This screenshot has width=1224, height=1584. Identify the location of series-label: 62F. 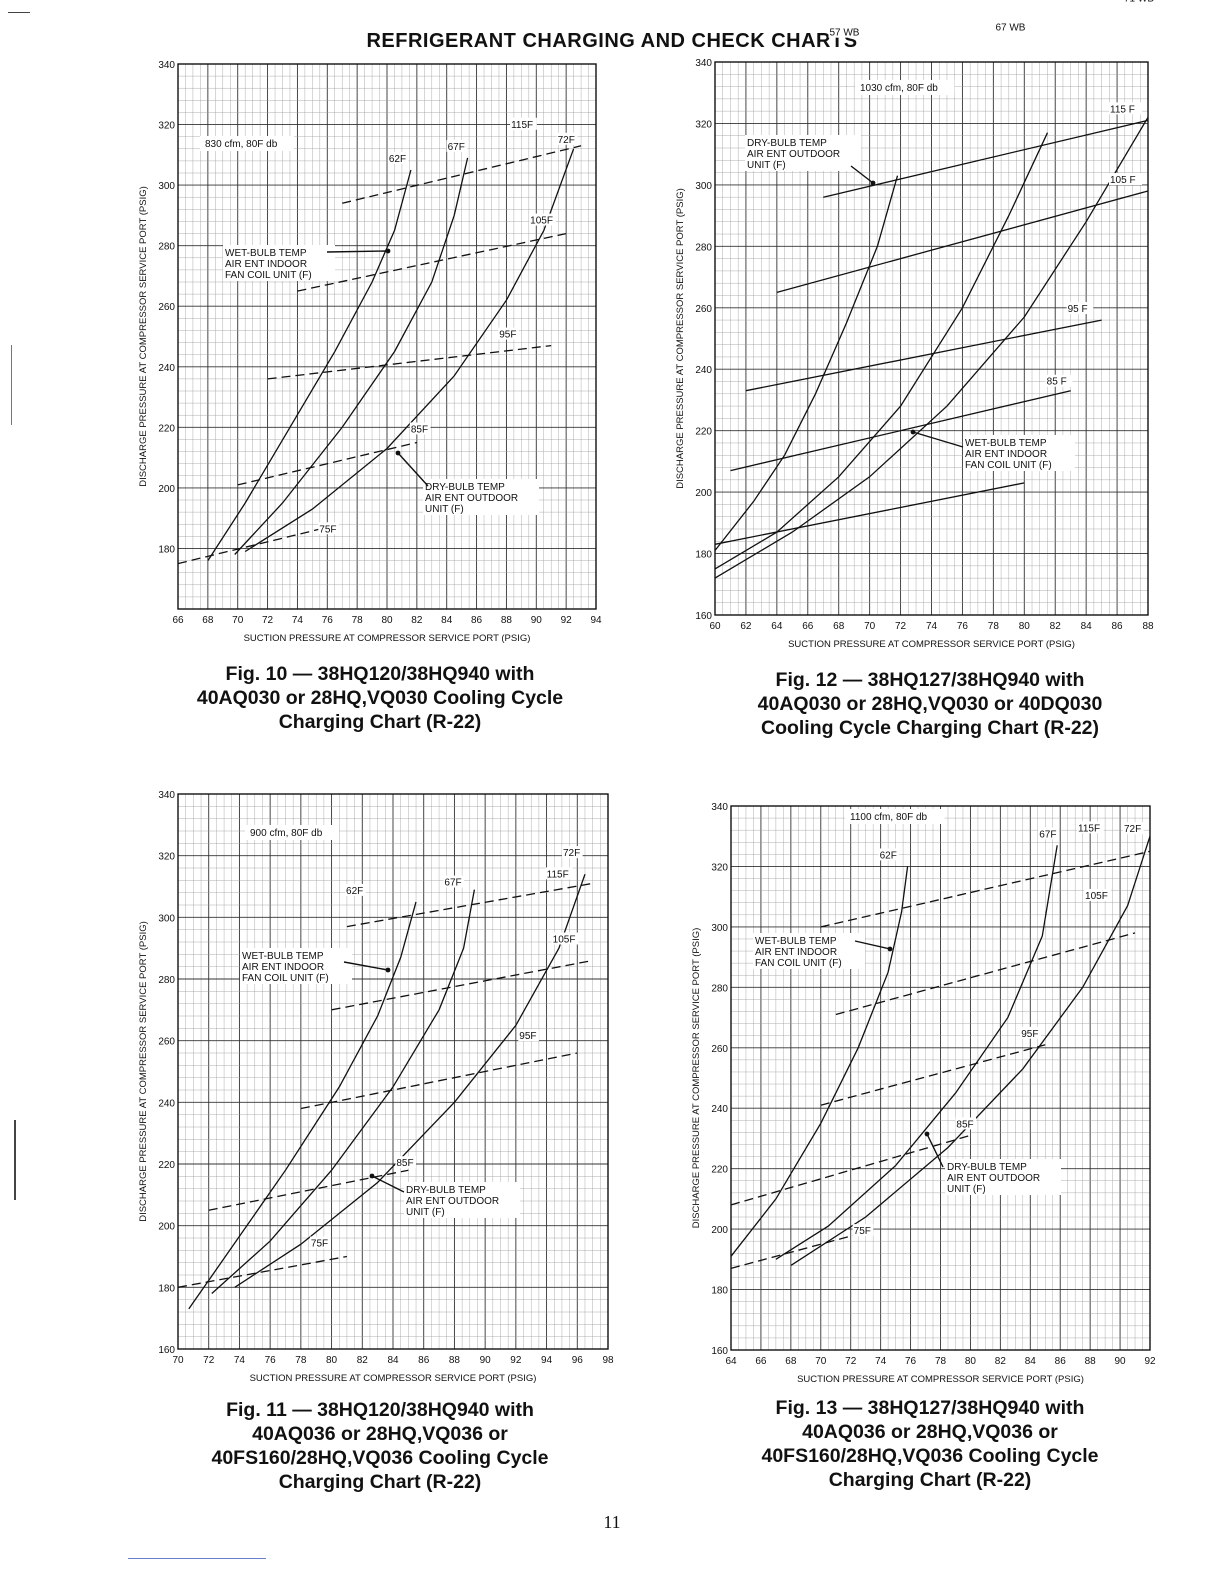
(397, 159).